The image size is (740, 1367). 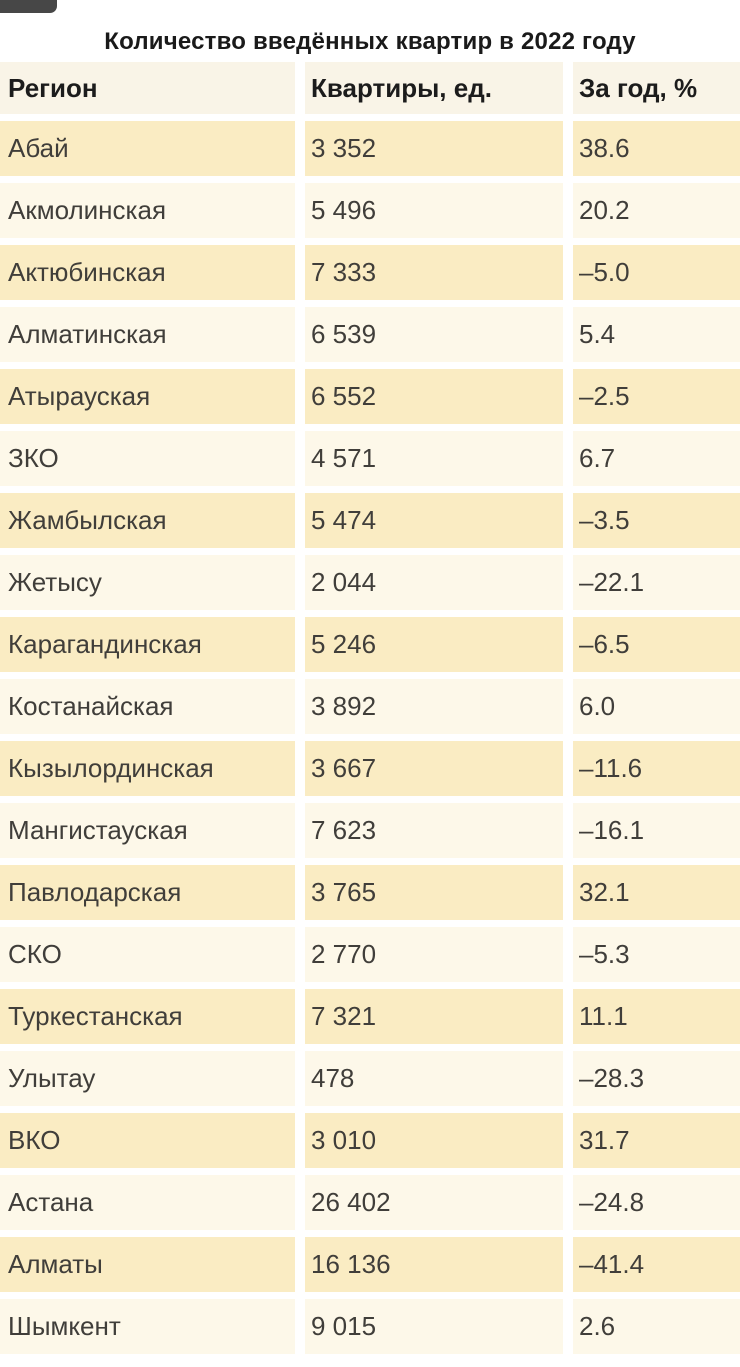 I want to click on table-row: Алматы 16 136 –41.4, so click(x=370, y=1264).